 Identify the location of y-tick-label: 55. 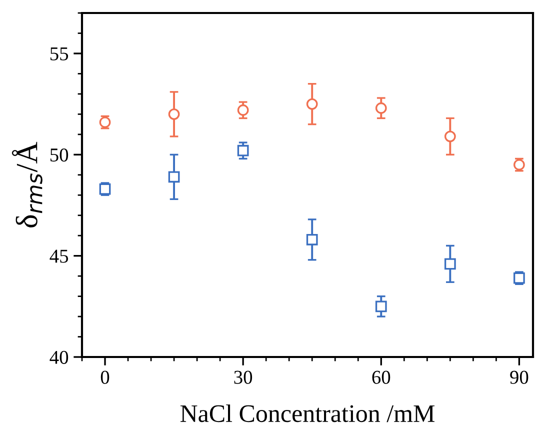
(59, 53).